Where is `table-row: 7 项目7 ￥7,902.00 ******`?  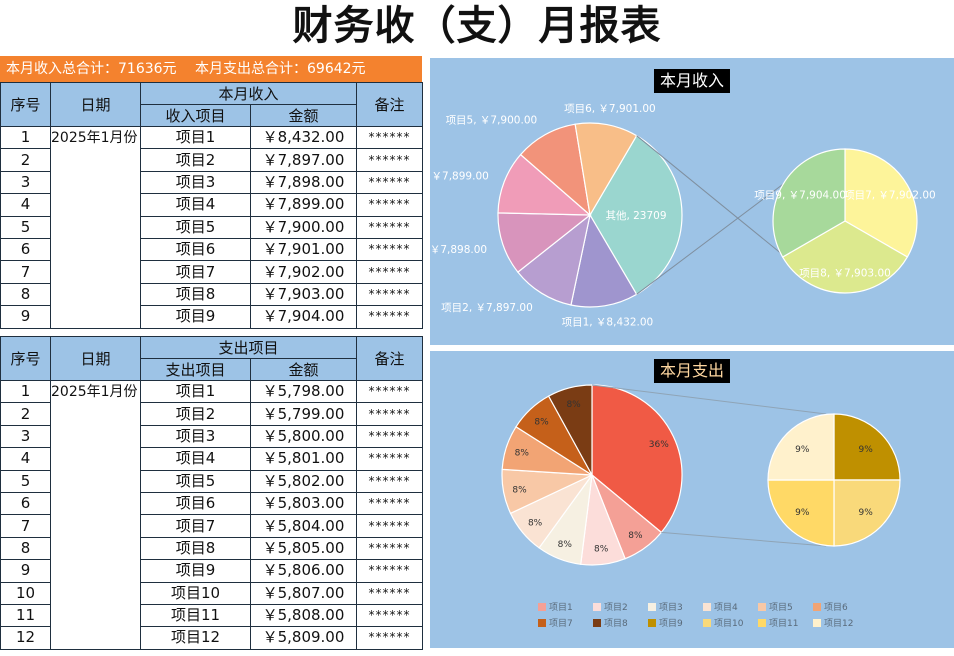
table-row: 7 项目7 ￥7,902.00 ****** is located at coordinates (212, 272).